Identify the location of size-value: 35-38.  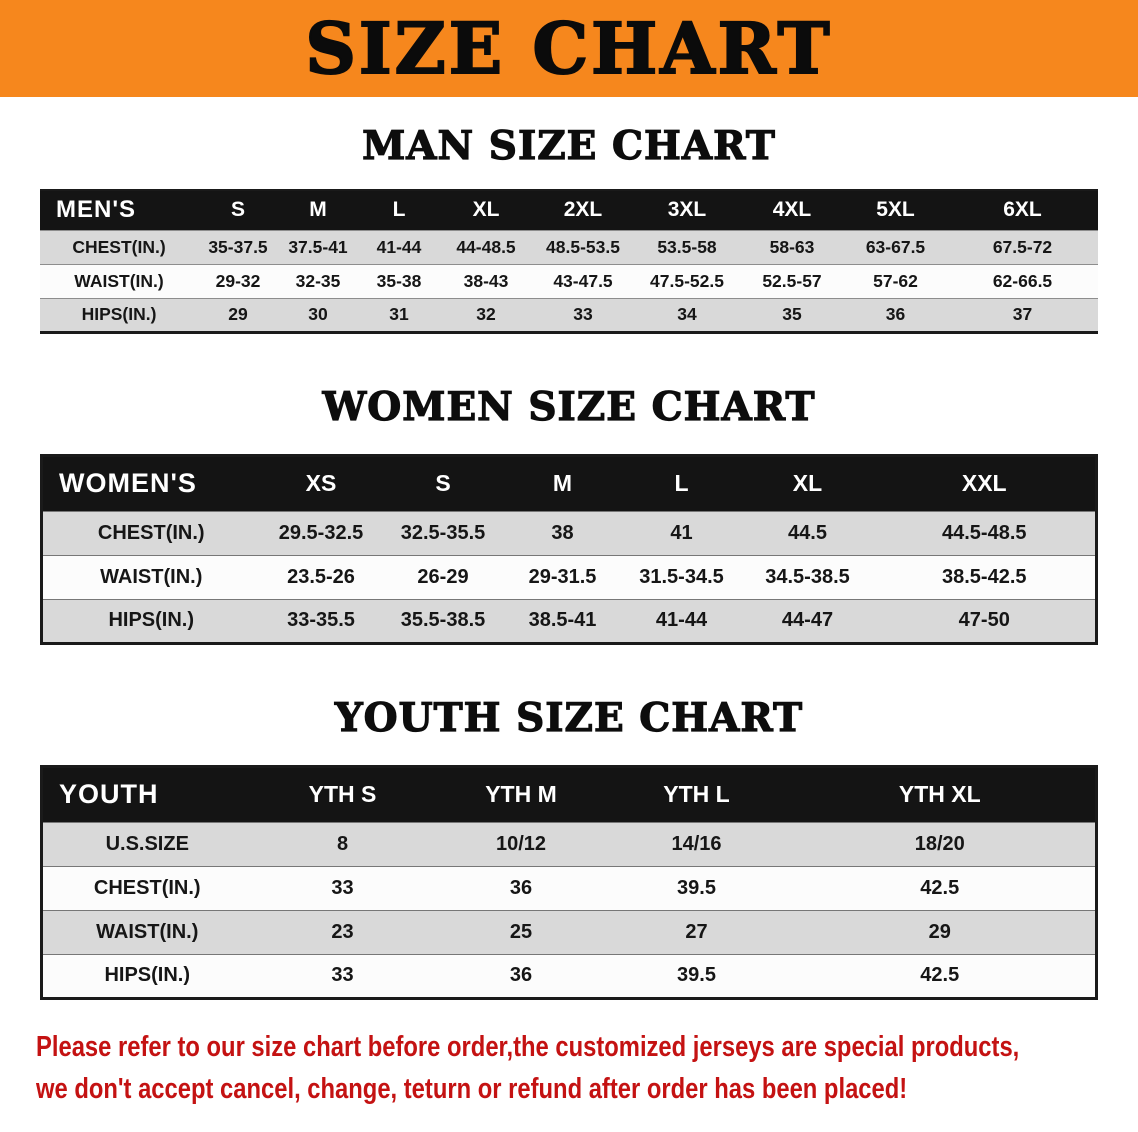
(399, 280).